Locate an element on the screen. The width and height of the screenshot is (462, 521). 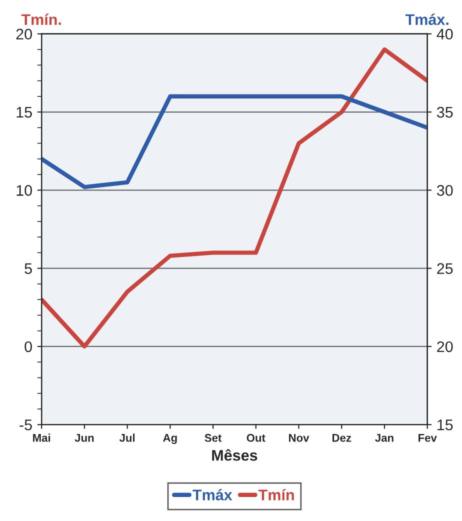
y2-axis-title: Tmáx. is located at coordinates (426, 19).